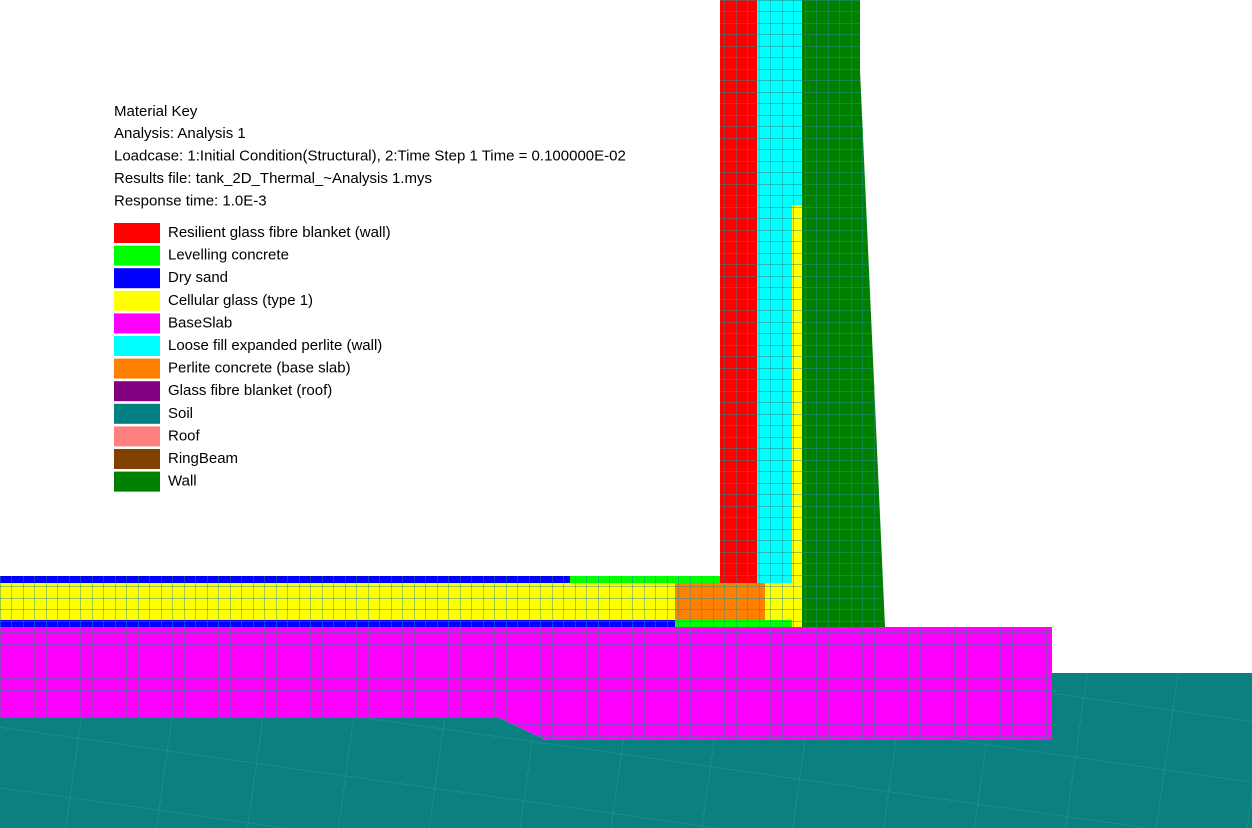  I want to click on legend-label: Levelling concrete, so click(228, 255).